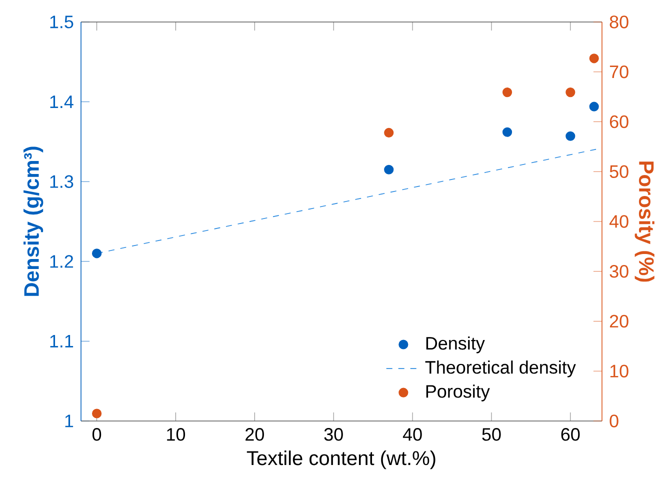 The height and width of the screenshot is (492, 670). Describe the element at coordinates (619, 321) in the screenshot. I see `y2-tick-label: 20` at that location.